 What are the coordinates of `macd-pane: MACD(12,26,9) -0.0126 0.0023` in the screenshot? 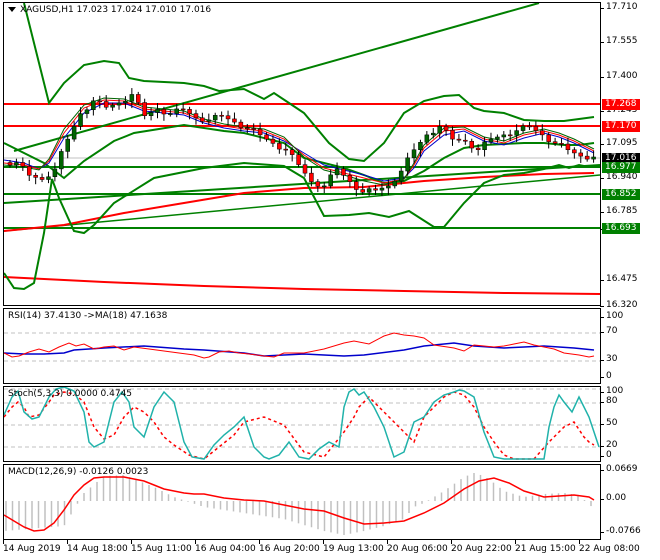 It's located at (302, 502).